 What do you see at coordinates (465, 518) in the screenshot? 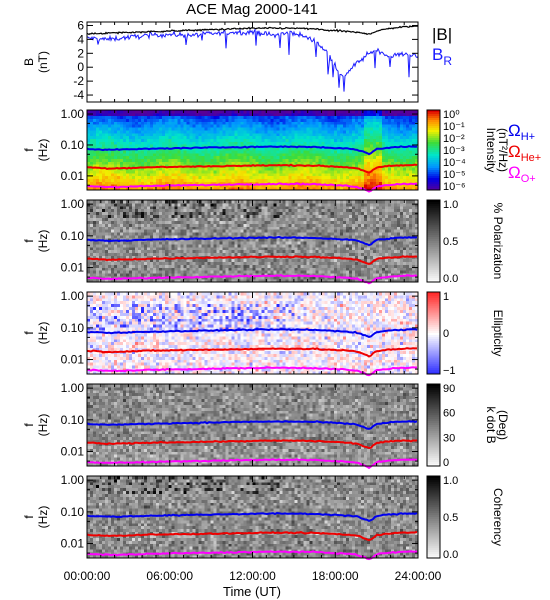
I see `colorbar-coherency: 1.0 0.5 0.0 Coherency` at bounding box center [465, 518].